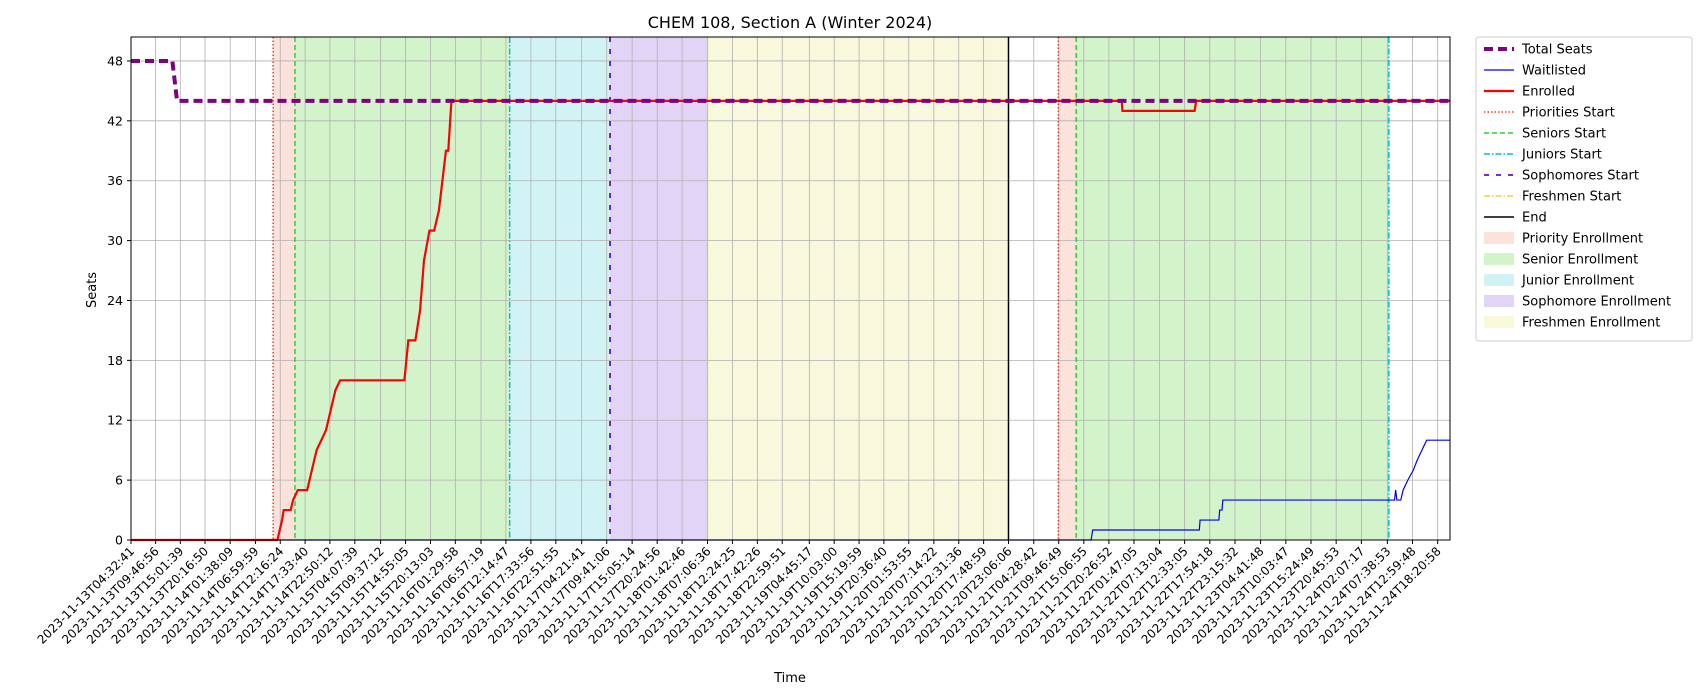  I want to click on y-tick-label-1: 6, so click(119, 480).